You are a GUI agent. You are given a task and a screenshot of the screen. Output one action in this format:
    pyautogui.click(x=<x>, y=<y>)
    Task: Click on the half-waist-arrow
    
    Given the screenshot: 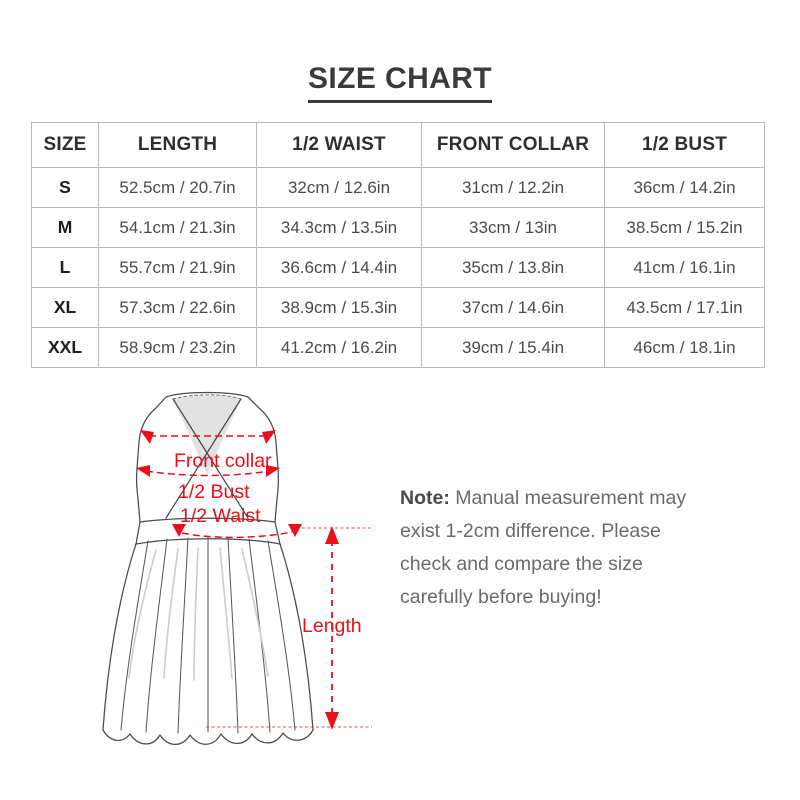 What is the action you would take?
    pyautogui.click(x=237, y=531)
    